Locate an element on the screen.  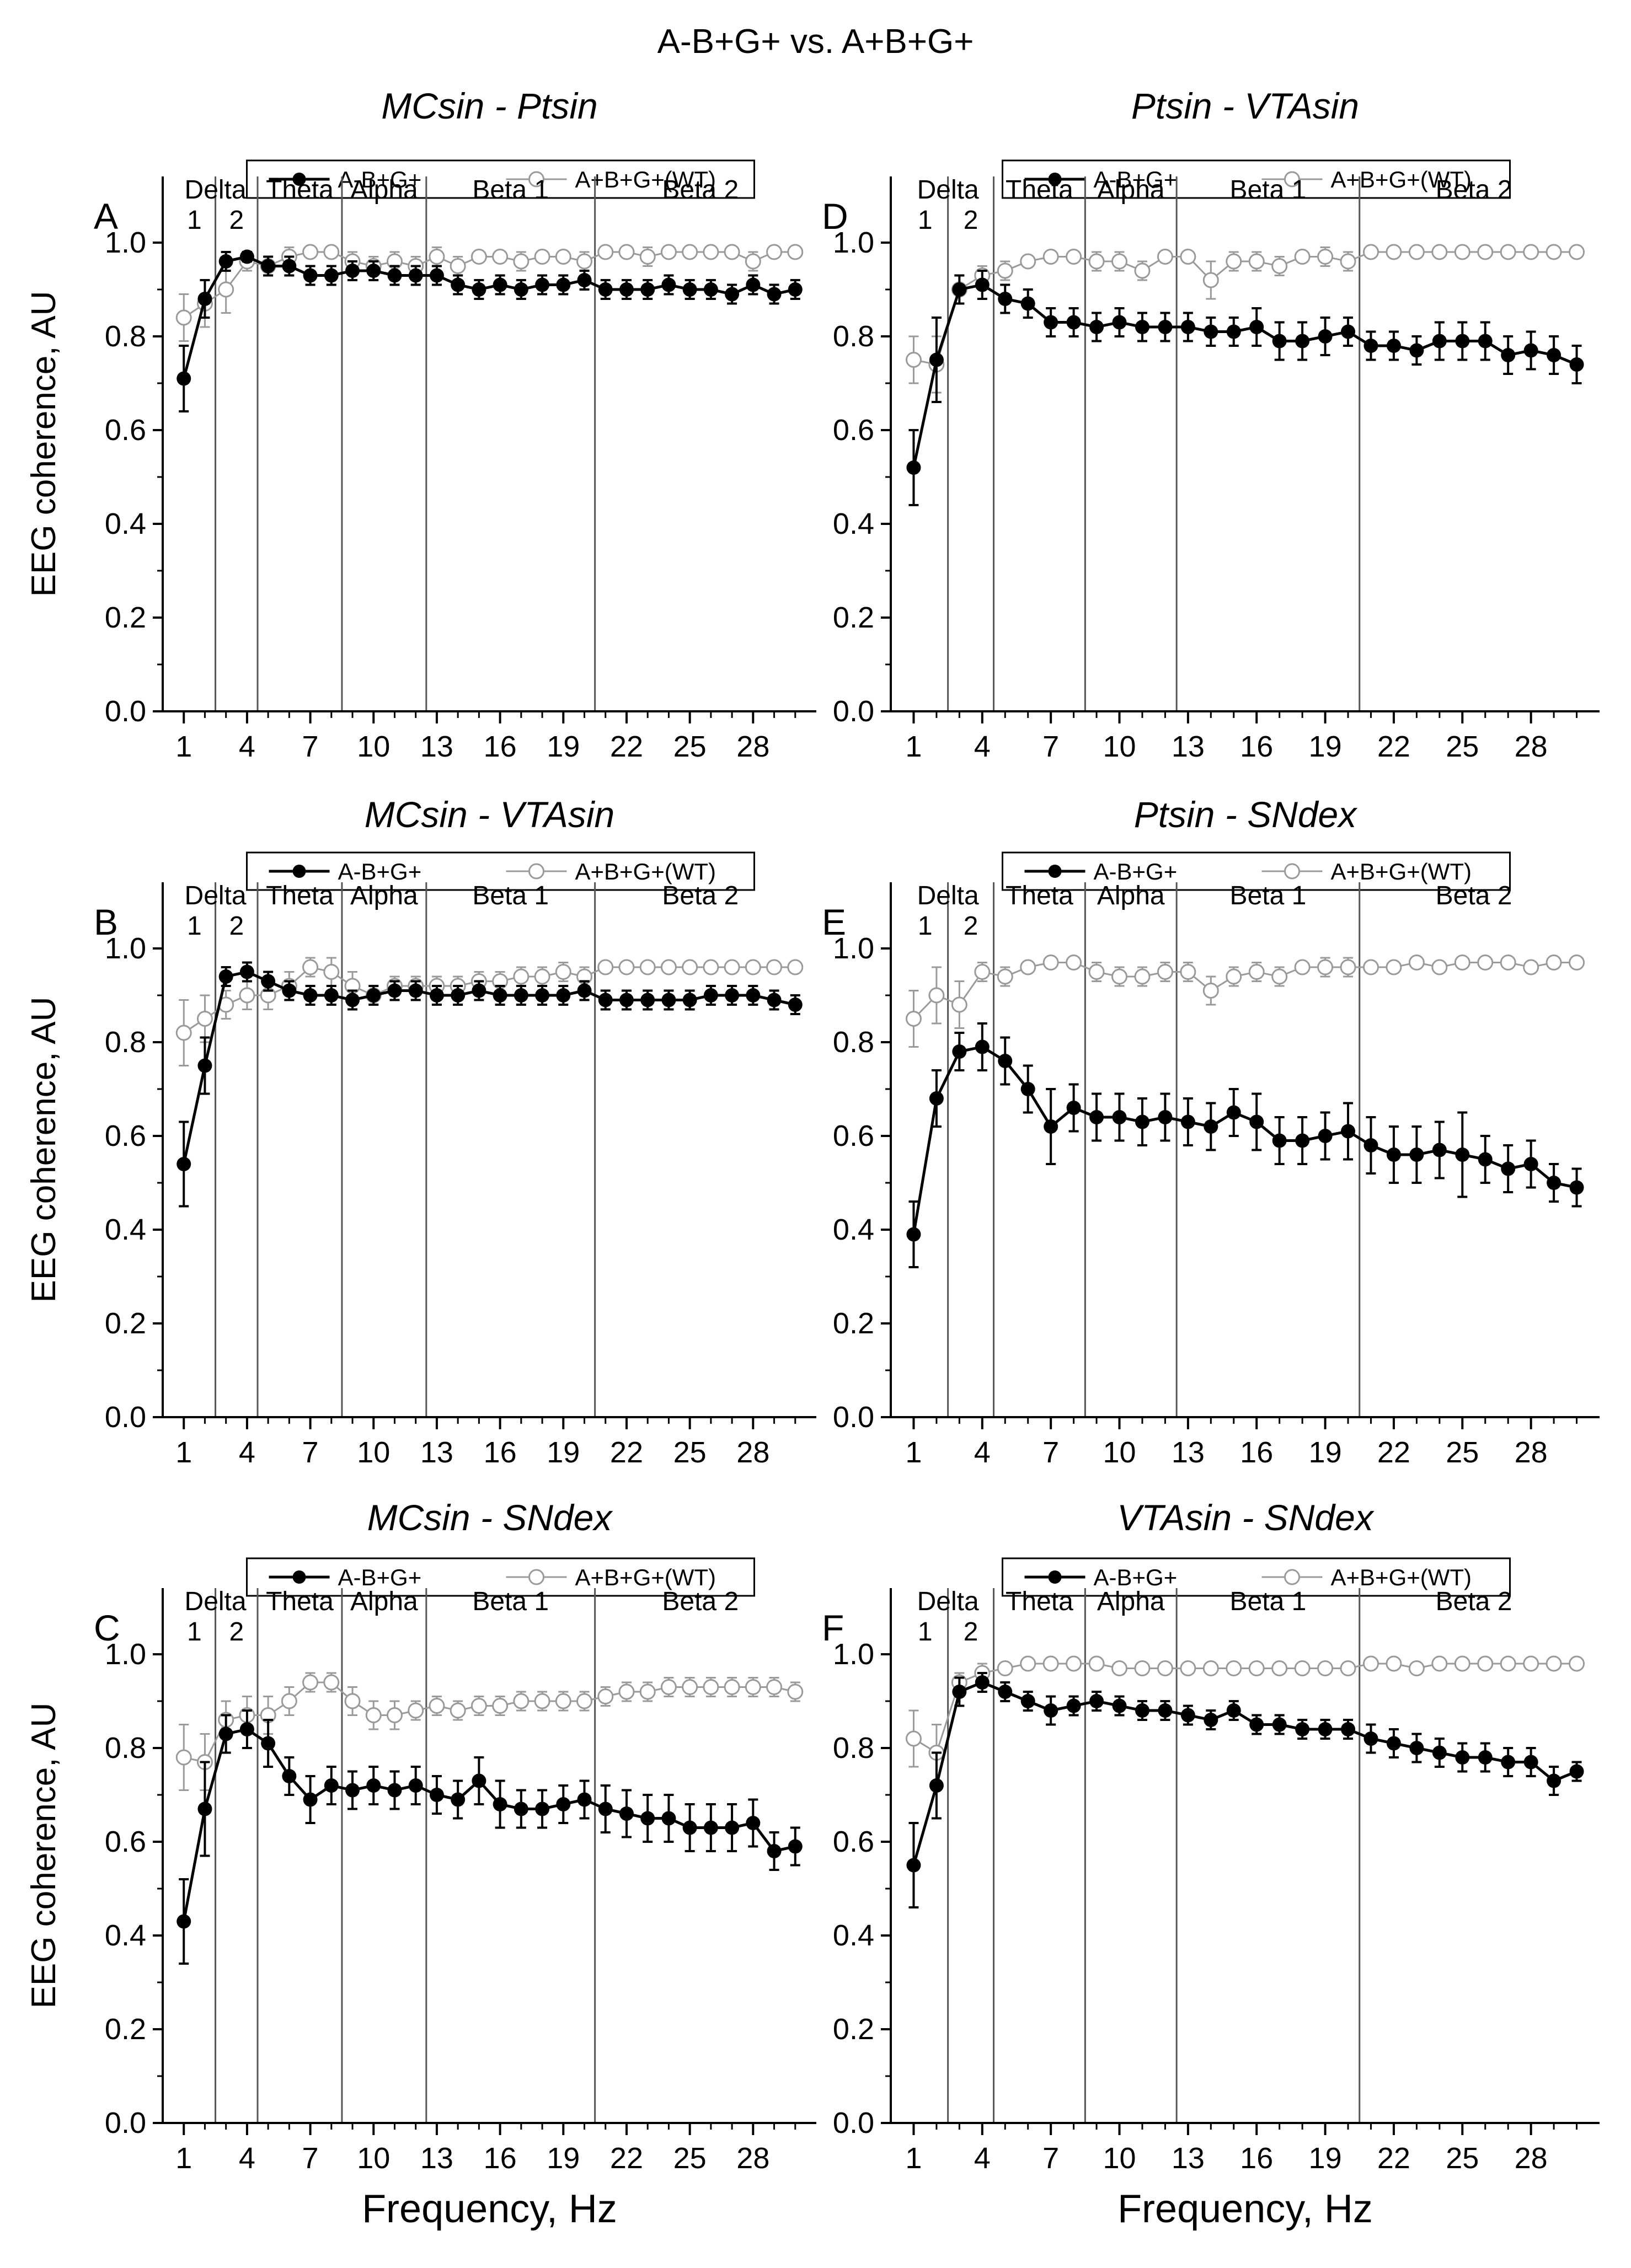
x-tick-label: 4 is located at coordinates (982, 1452).